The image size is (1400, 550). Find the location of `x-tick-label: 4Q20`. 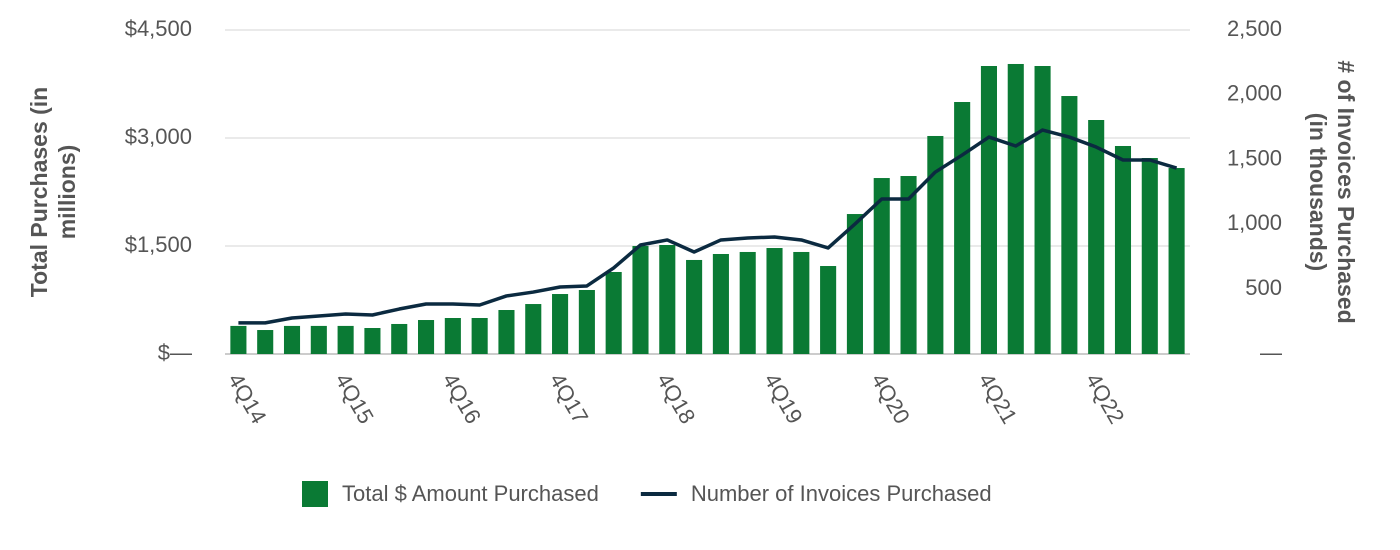

x-tick-label: 4Q20 is located at coordinates (890, 398).